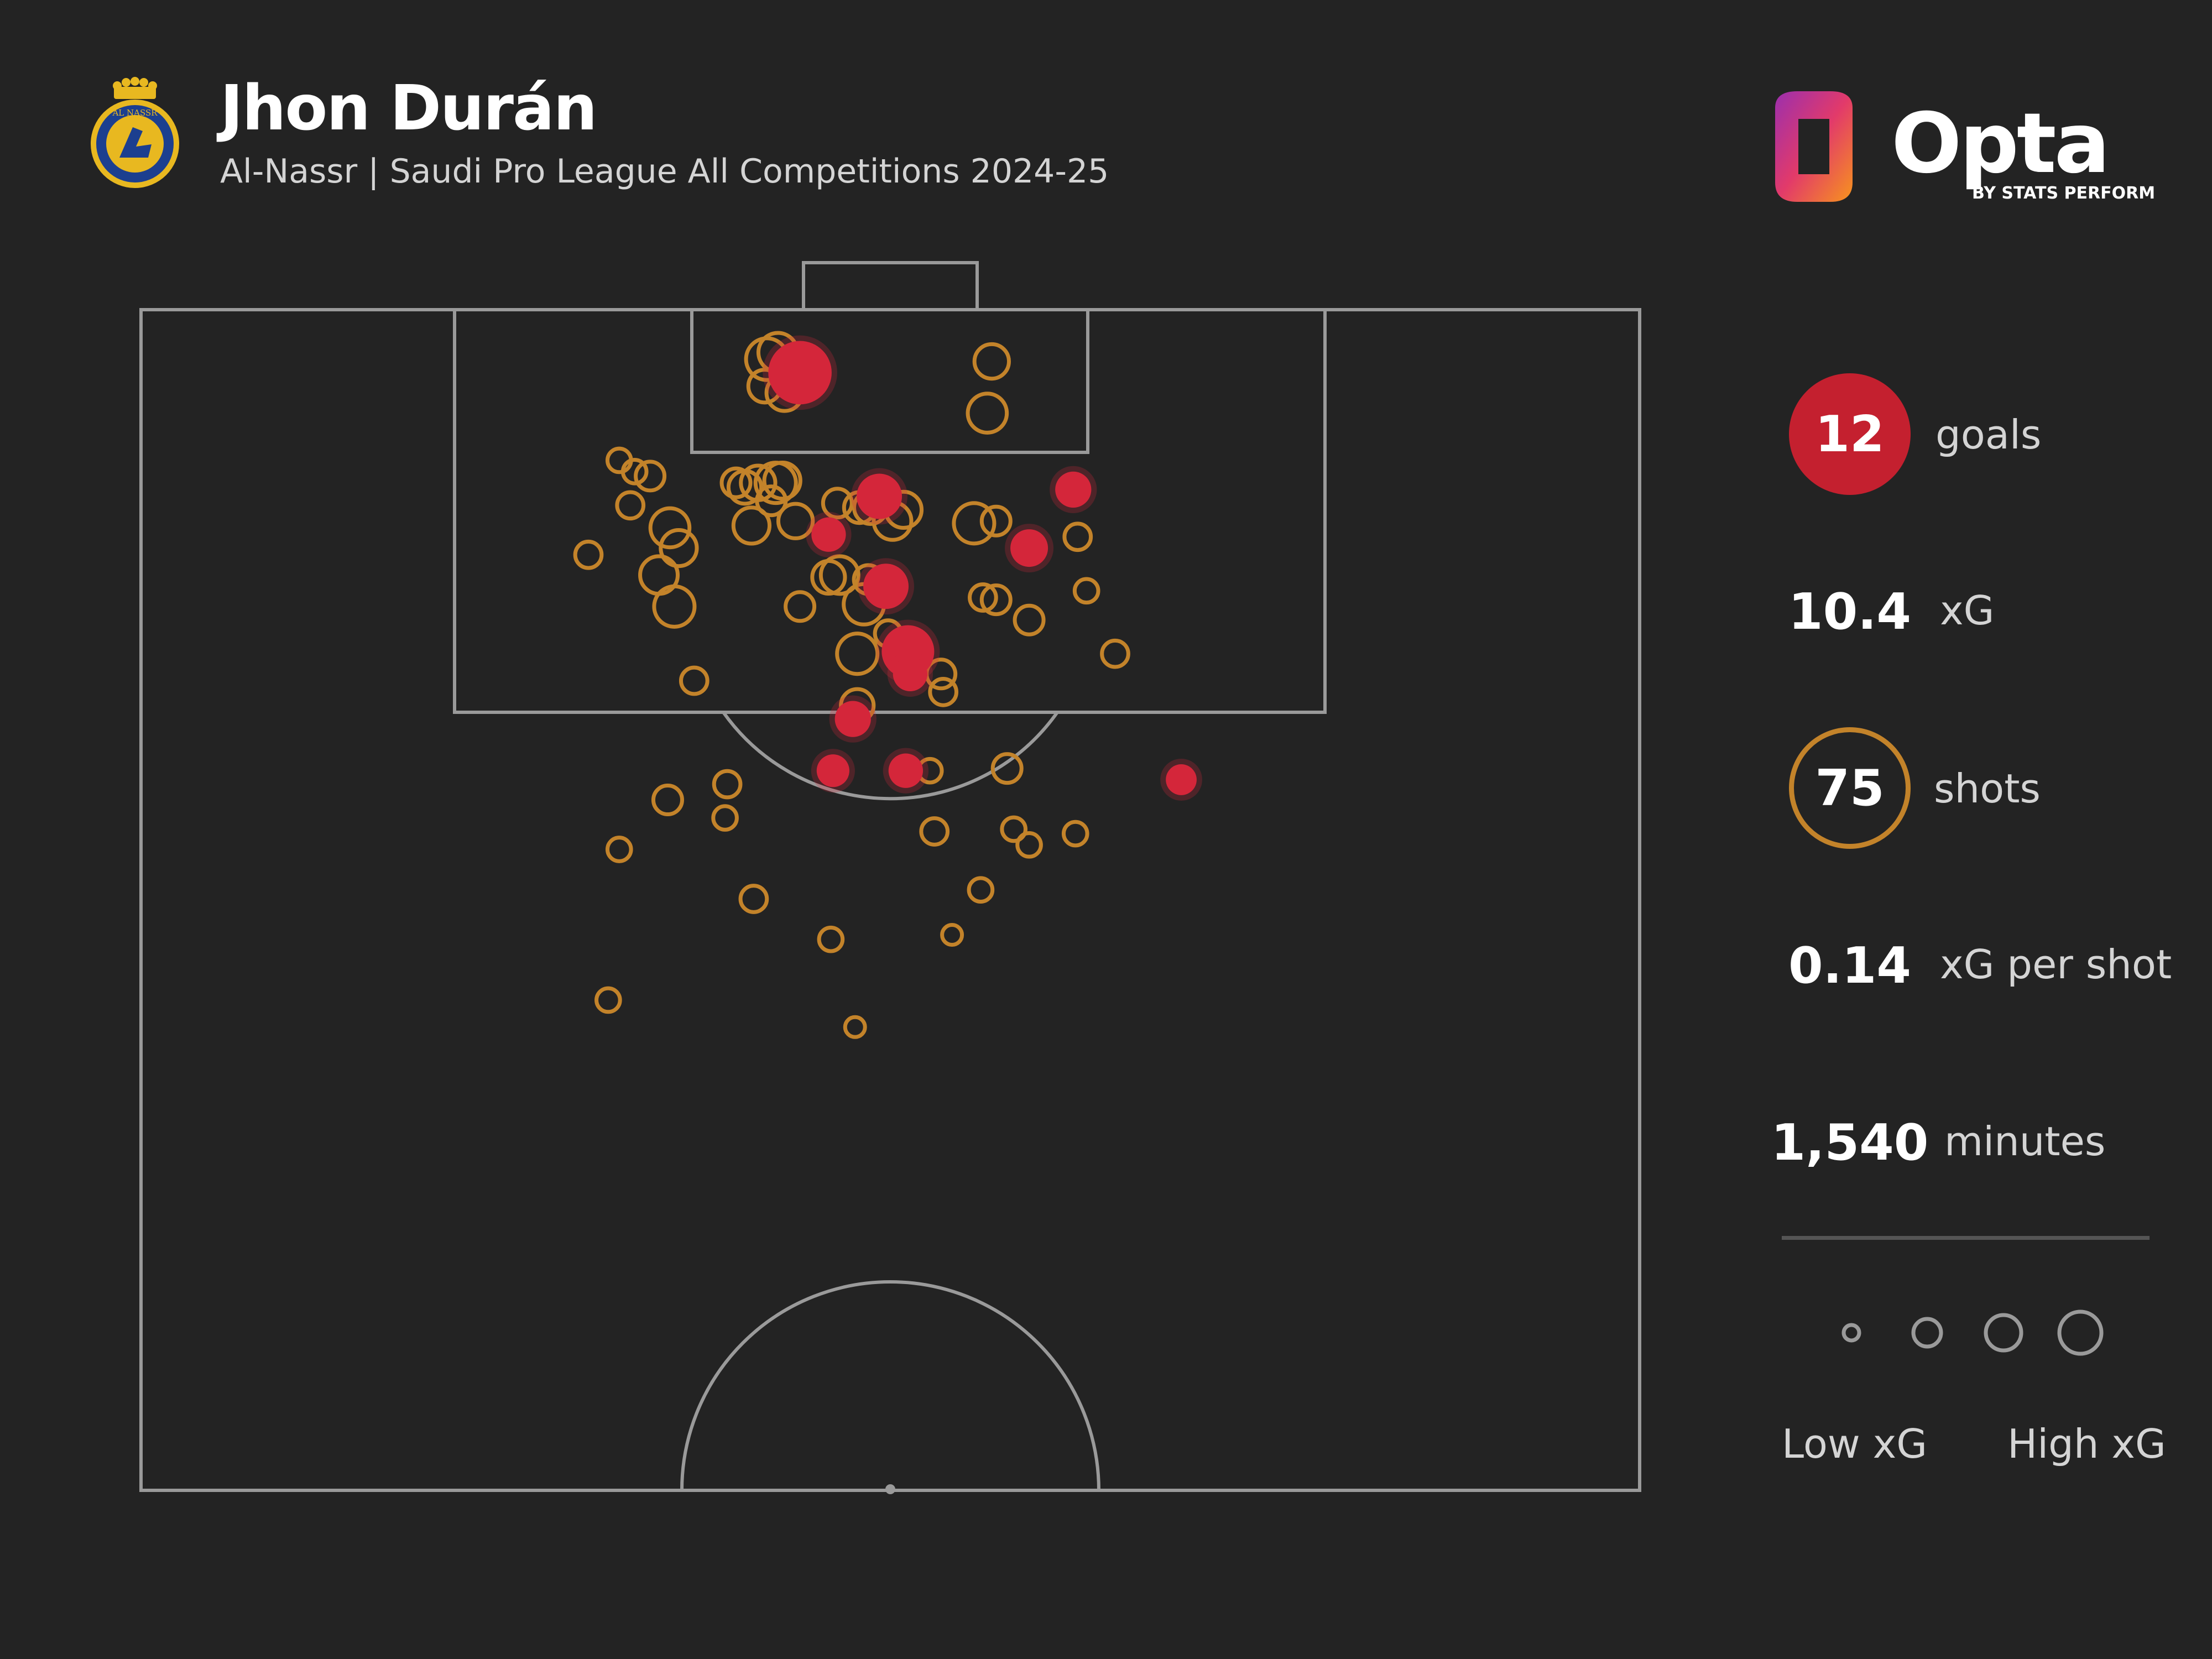 The width and height of the screenshot is (2212, 1659). I want to click on legend-high-label: High xG, so click(2086, 1444).